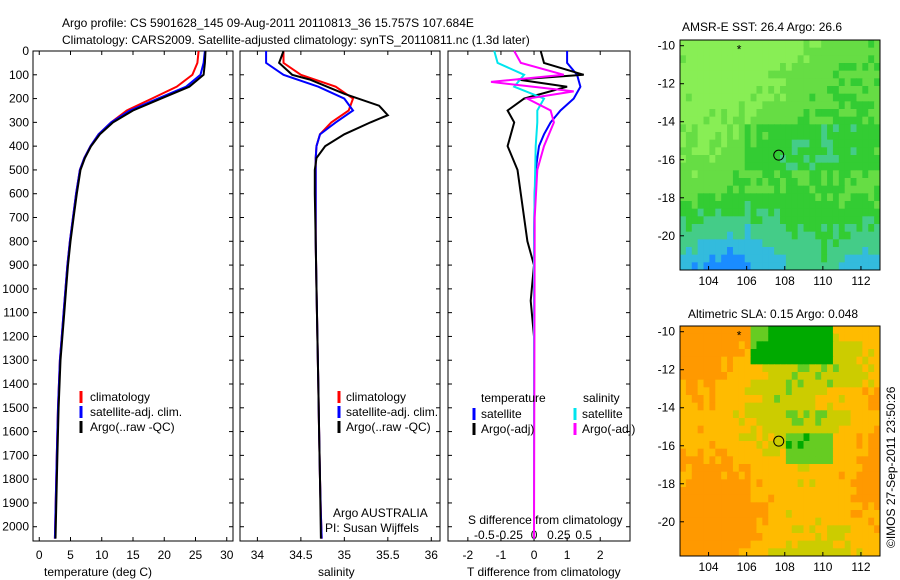 The image size is (900, 580). What do you see at coordinates (388, 427) in the screenshot?
I see `sal-legend-label: Argo(..raw -QC)` at bounding box center [388, 427].